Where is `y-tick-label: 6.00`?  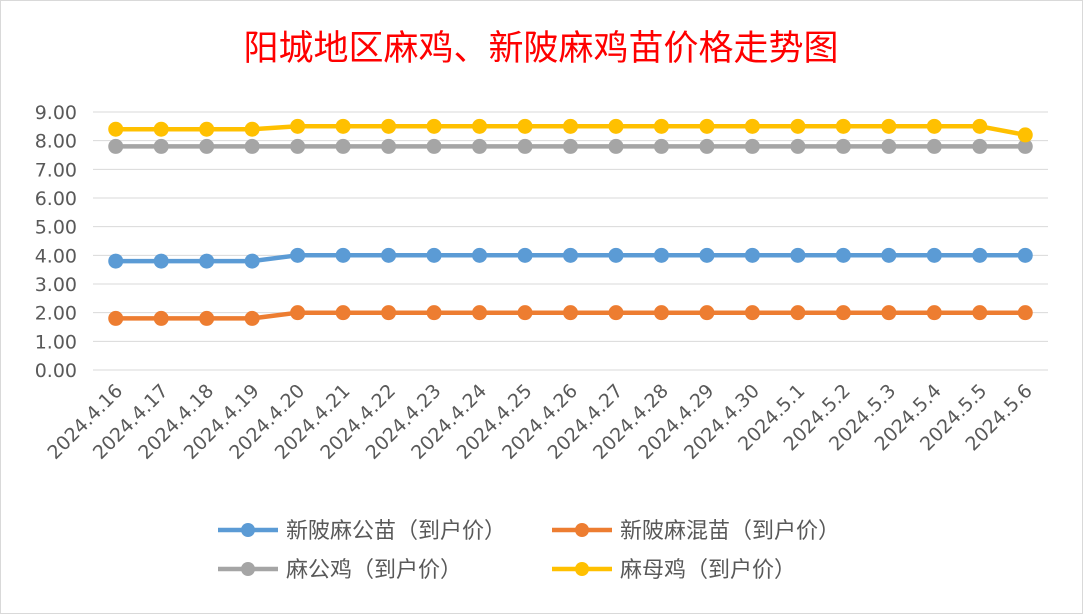
y-tick-label: 6.00 is located at coordinates (56, 199).